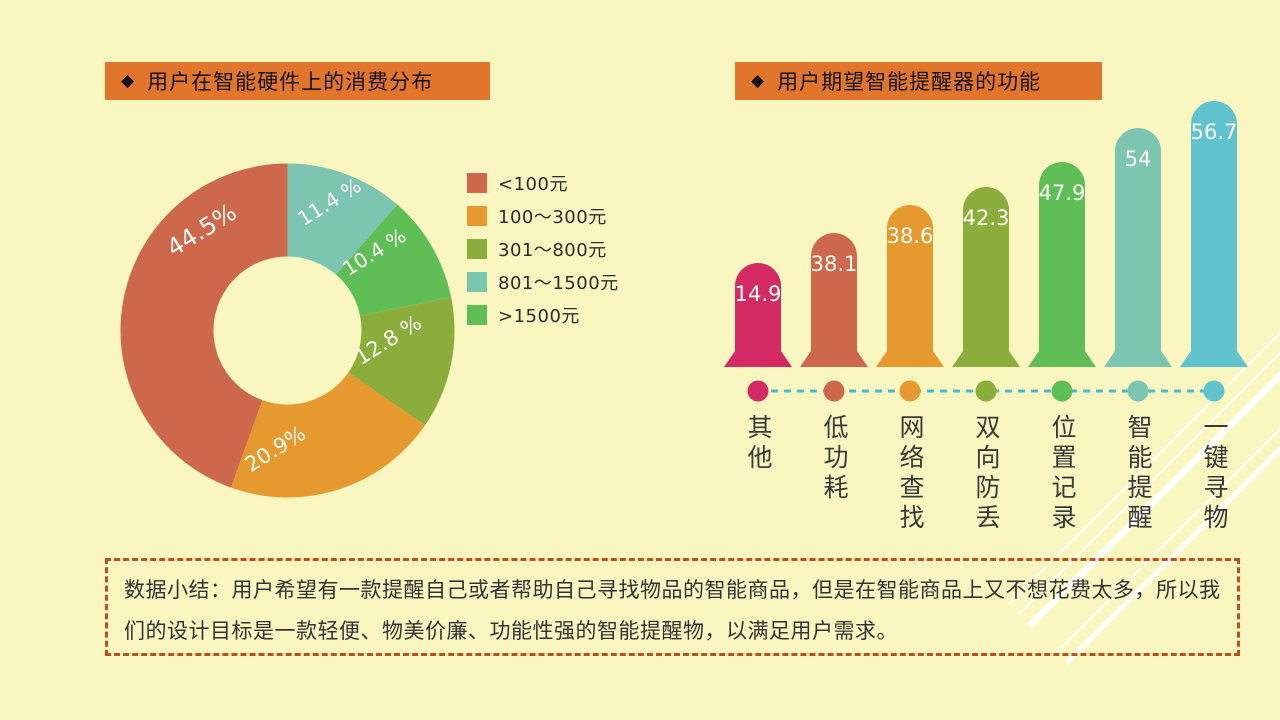  I want to click on bar-value-label: 47.9, so click(1062, 193).